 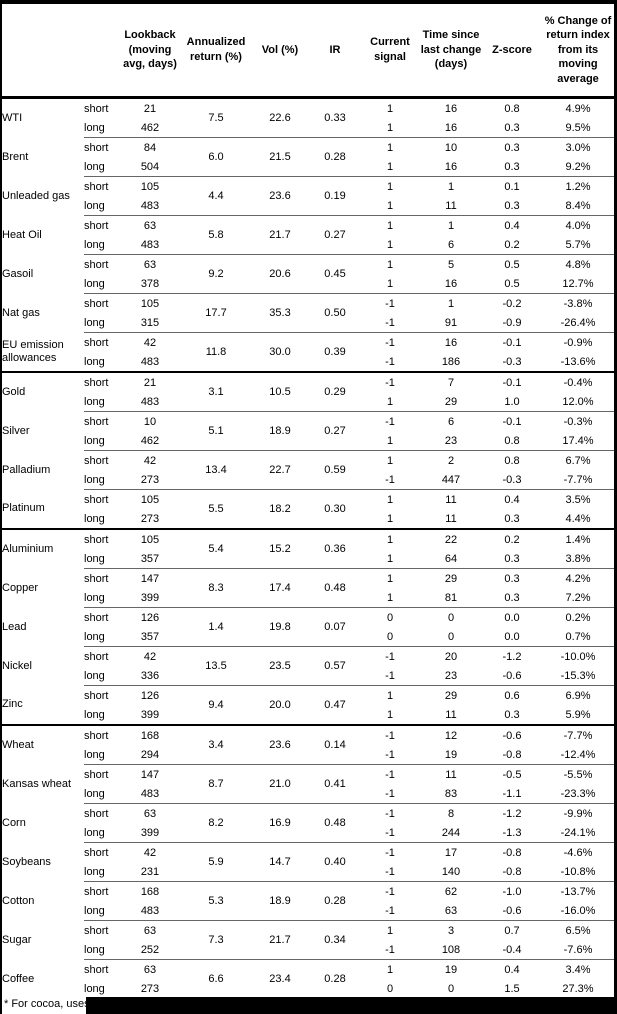 What do you see at coordinates (308, 911) in the screenshot?
I see `table-row: long 483 -1 63 -0.6 -16.0%` at bounding box center [308, 911].